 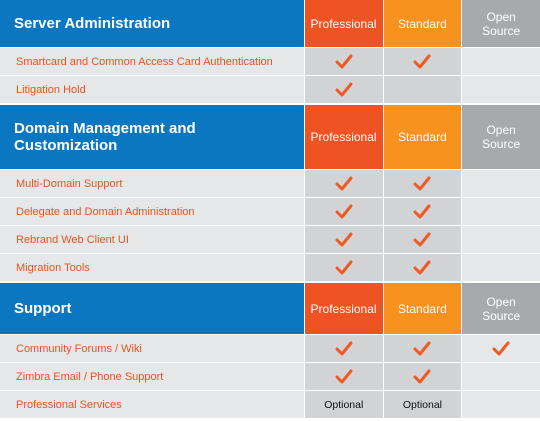 What do you see at coordinates (152, 267) in the screenshot?
I see `feature-name: Migration Tools` at bounding box center [152, 267].